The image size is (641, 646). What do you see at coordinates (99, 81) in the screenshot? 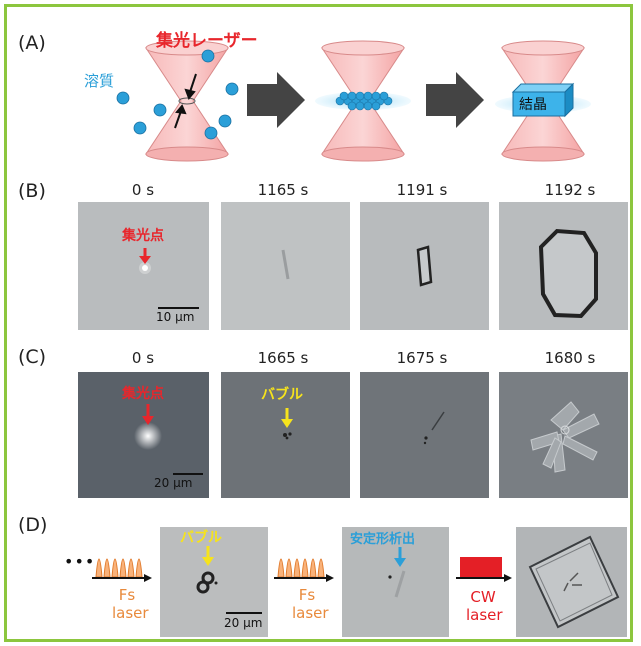
I see `solute-label: 溶質` at bounding box center [99, 81].